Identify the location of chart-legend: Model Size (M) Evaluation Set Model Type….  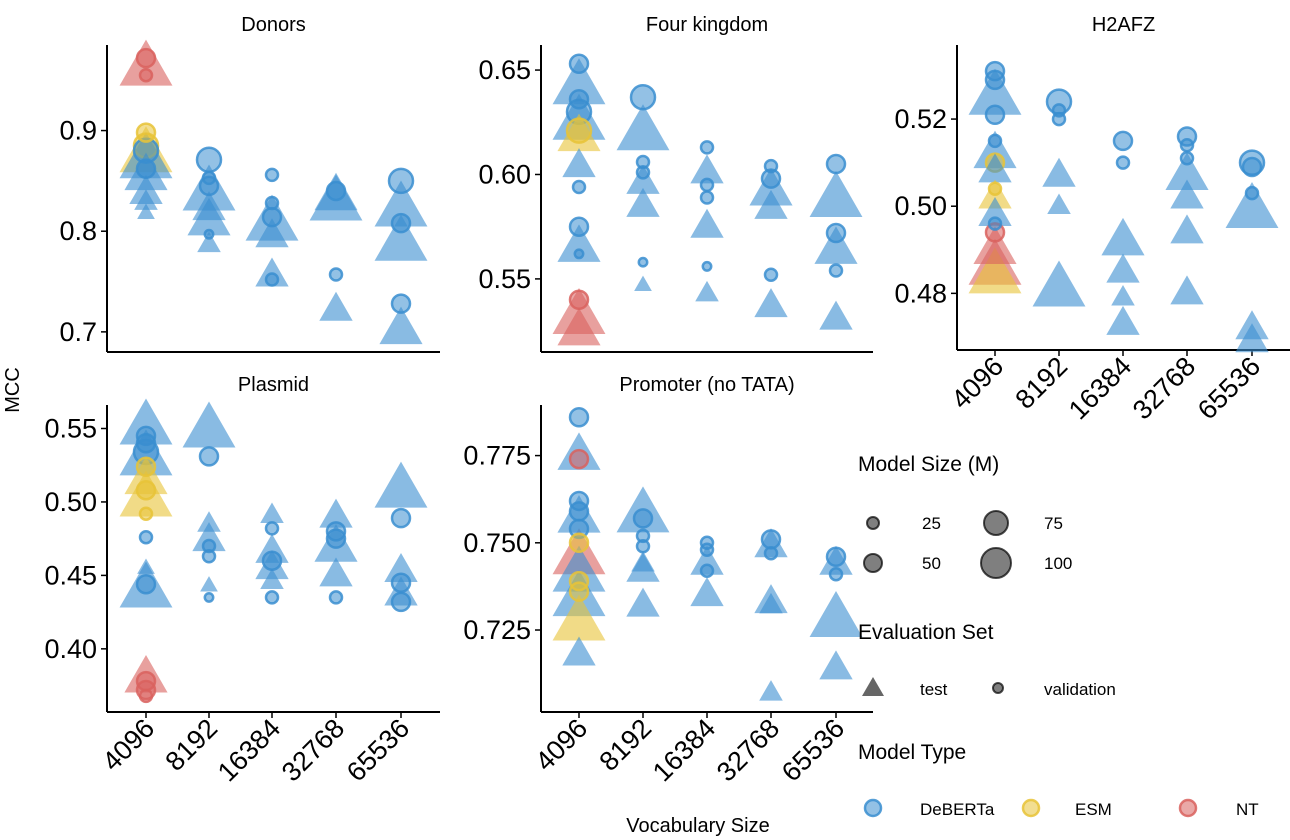
(1058, 636).